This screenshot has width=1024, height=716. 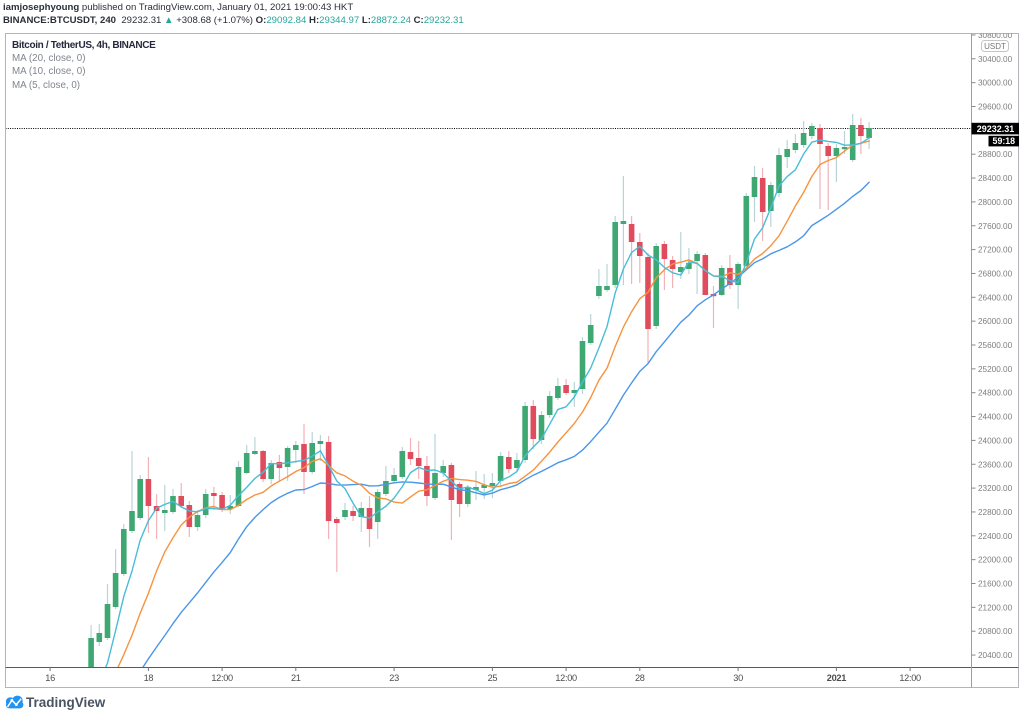 What do you see at coordinates (995, 59) in the screenshot?
I see `svg-text: 30400.00` at bounding box center [995, 59].